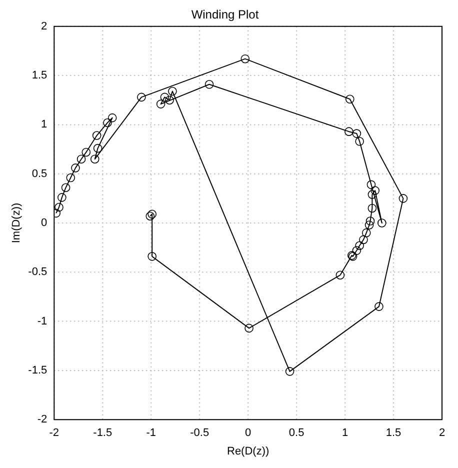 The image size is (458, 468). What do you see at coordinates (225, 15) in the screenshot?
I see `chart-title: Winding Plot` at bounding box center [225, 15].